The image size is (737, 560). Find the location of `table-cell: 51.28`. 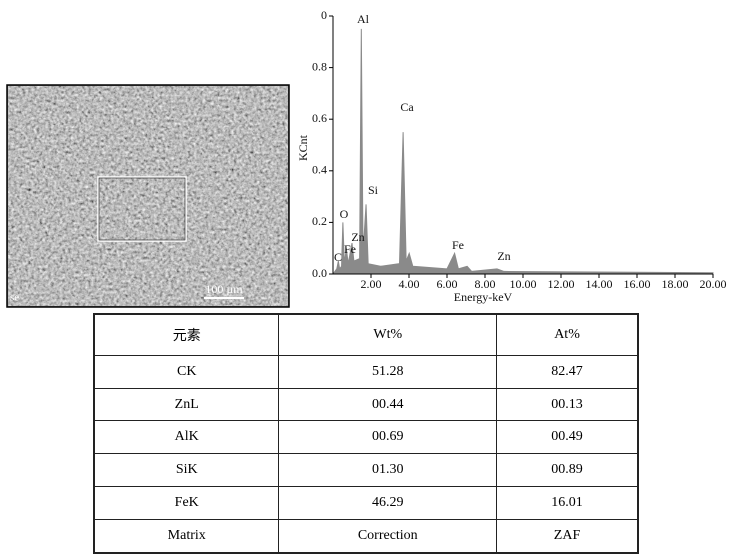

table-cell: 51.28 is located at coordinates (388, 371).